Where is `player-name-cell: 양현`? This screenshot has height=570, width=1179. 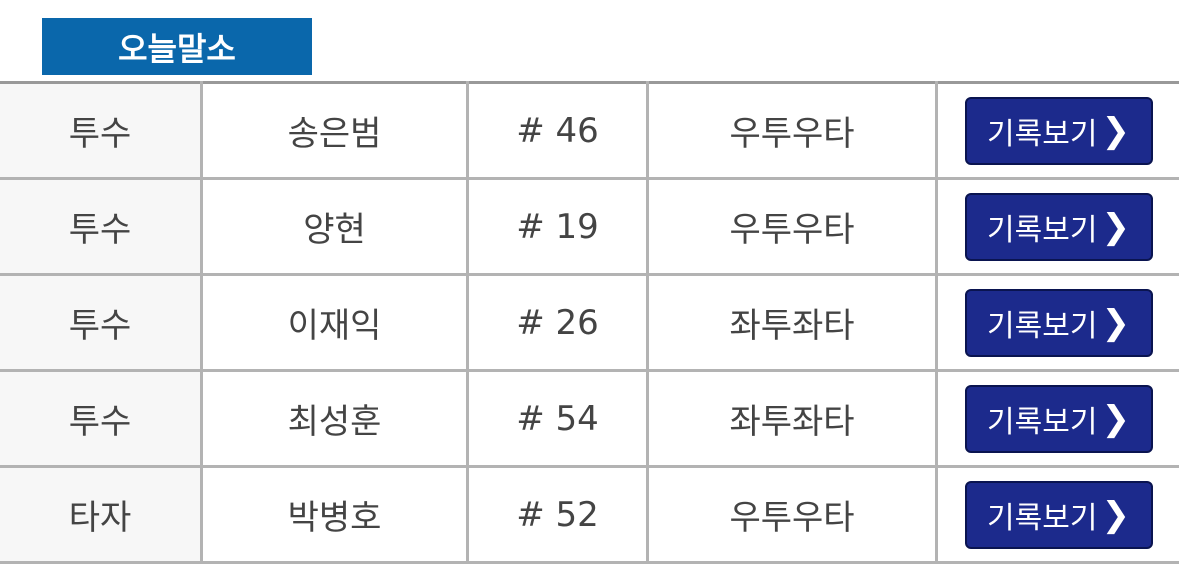 player-name-cell: 양현 is located at coordinates (335, 227).